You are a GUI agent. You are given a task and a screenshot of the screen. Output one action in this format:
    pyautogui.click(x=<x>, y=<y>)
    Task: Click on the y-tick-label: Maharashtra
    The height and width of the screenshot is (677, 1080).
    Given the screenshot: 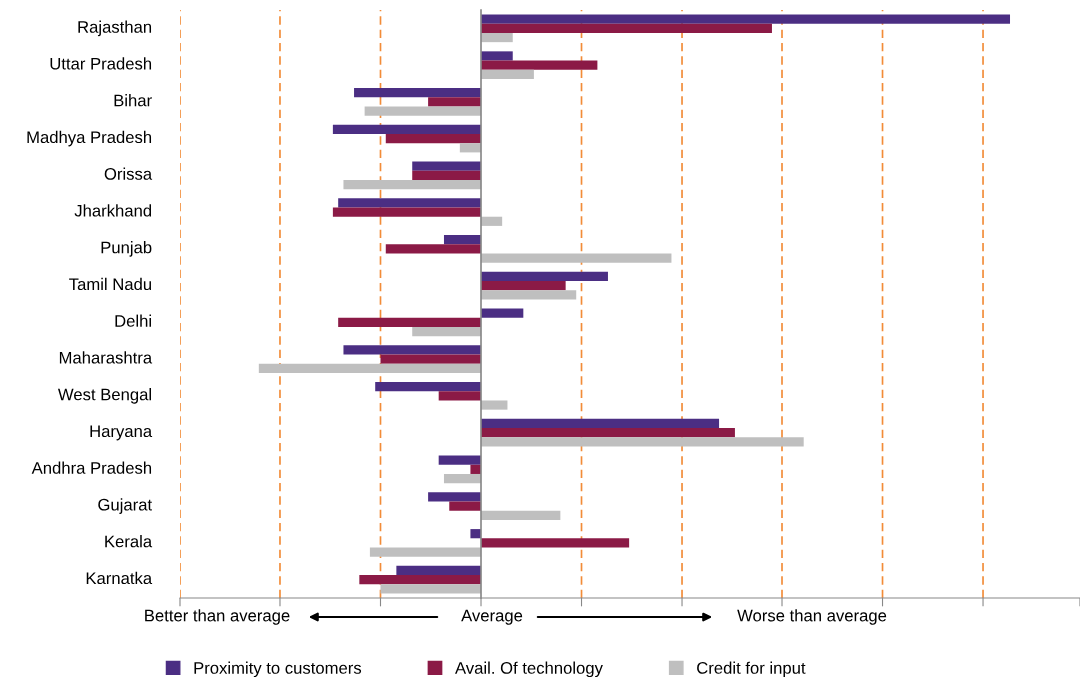 What is the action you would take?
    pyautogui.click(x=106, y=357)
    